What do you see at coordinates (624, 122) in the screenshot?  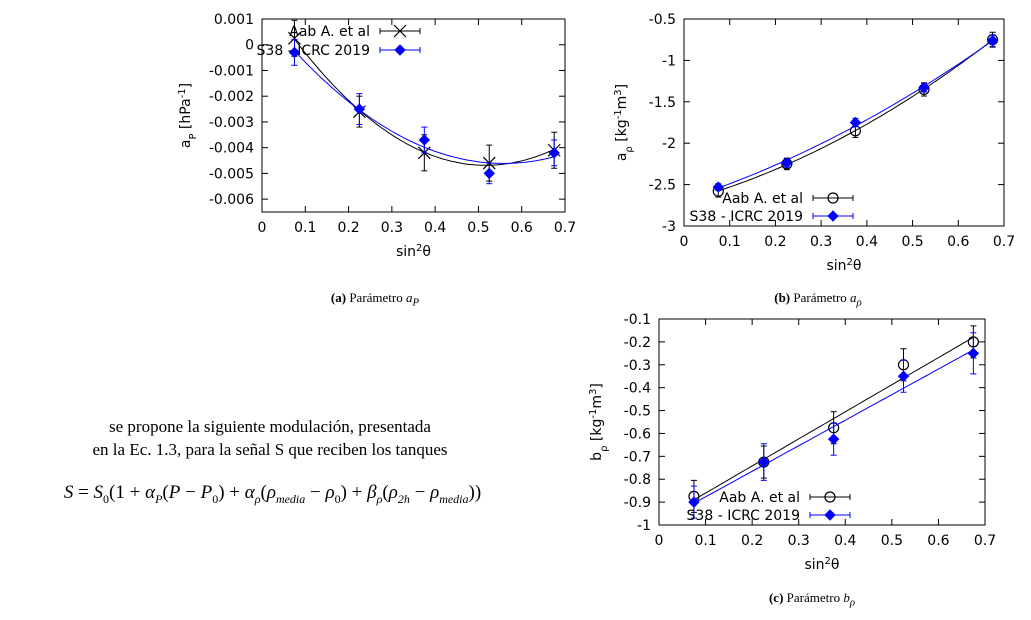 I see `y-axis-label: aρ [kg-1m3]` at bounding box center [624, 122].